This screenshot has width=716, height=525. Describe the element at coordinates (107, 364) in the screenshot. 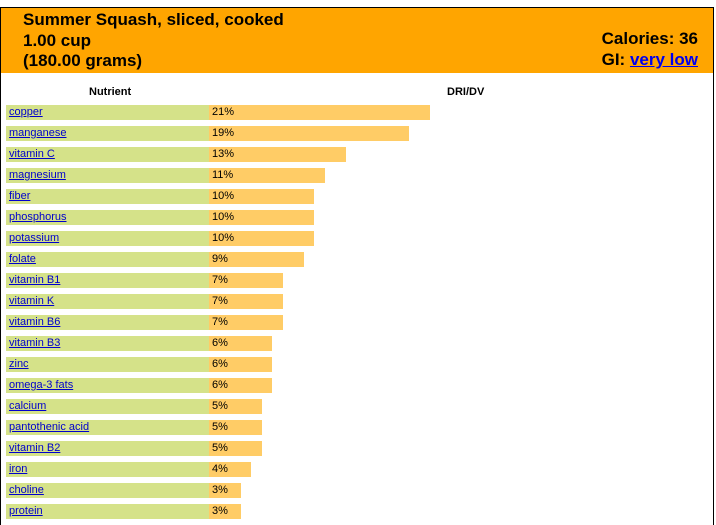

I see `nutrient-name-cell: zinc` at that location.